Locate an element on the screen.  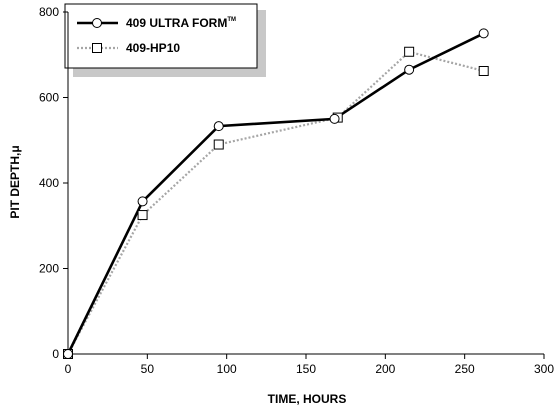
legend-trademark: TM is located at coordinates (231, 20).